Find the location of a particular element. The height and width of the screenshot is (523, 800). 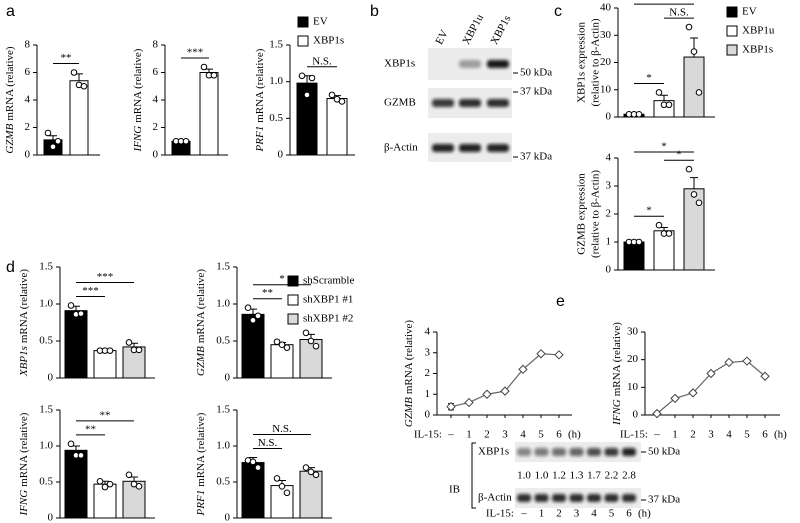

legend-label: shXBP1 #2 is located at coordinates (328, 319).